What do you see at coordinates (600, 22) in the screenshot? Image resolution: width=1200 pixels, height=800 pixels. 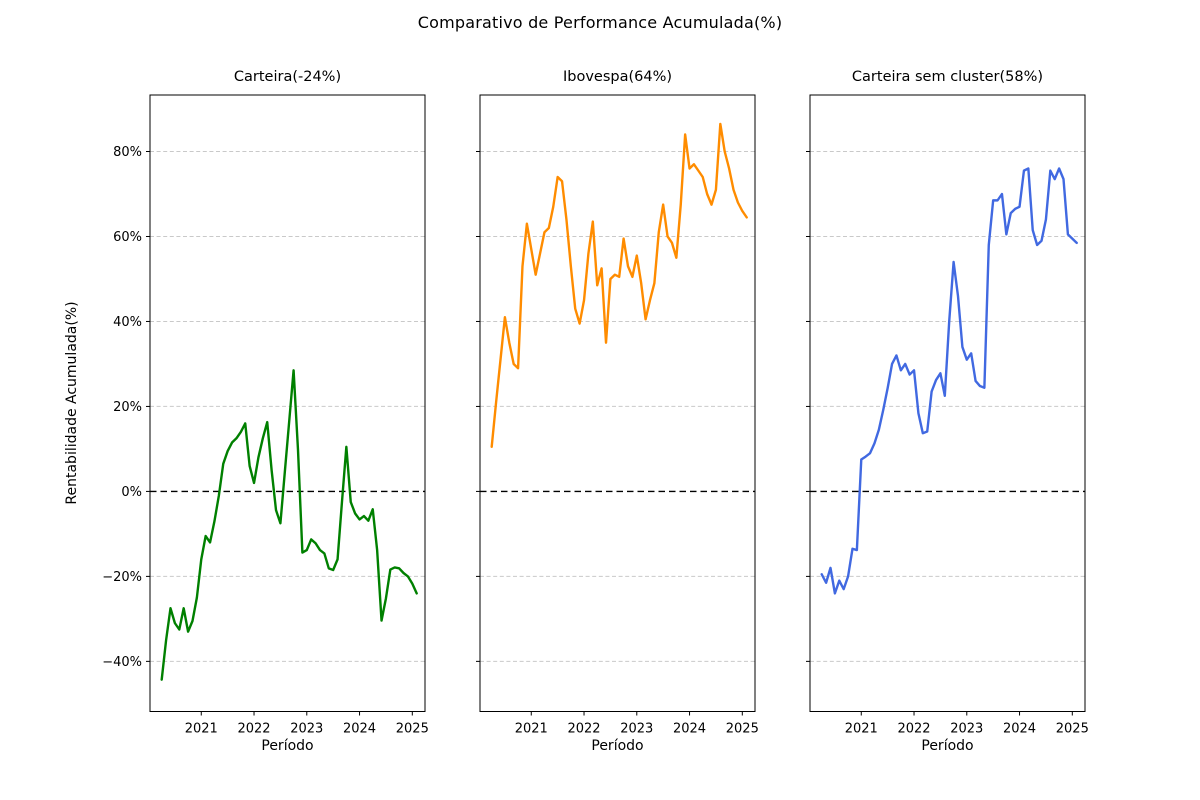 I see `figure-title: Comparativo de Performance Acumulada(%)` at bounding box center [600, 22].